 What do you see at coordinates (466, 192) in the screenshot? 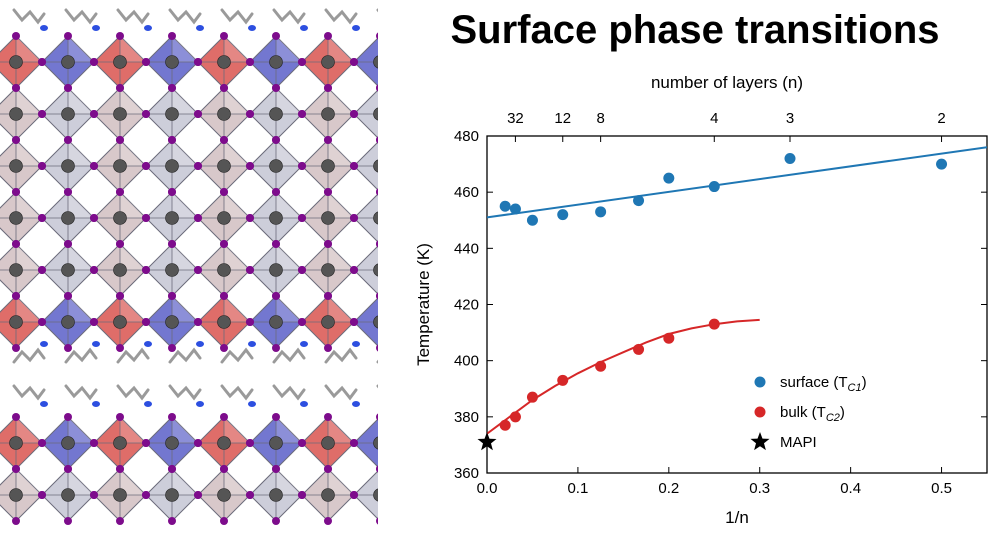
I see `y-tick-label: 460` at bounding box center [466, 192].